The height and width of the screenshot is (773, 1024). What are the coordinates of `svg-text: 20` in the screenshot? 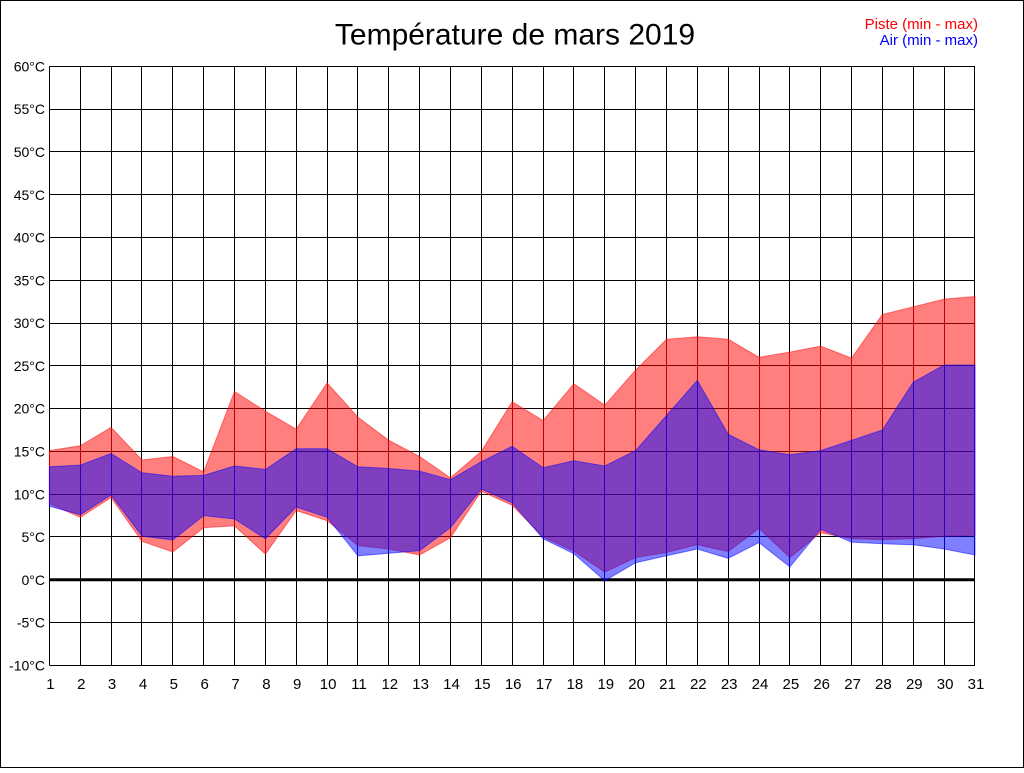 It's located at (636, 684).